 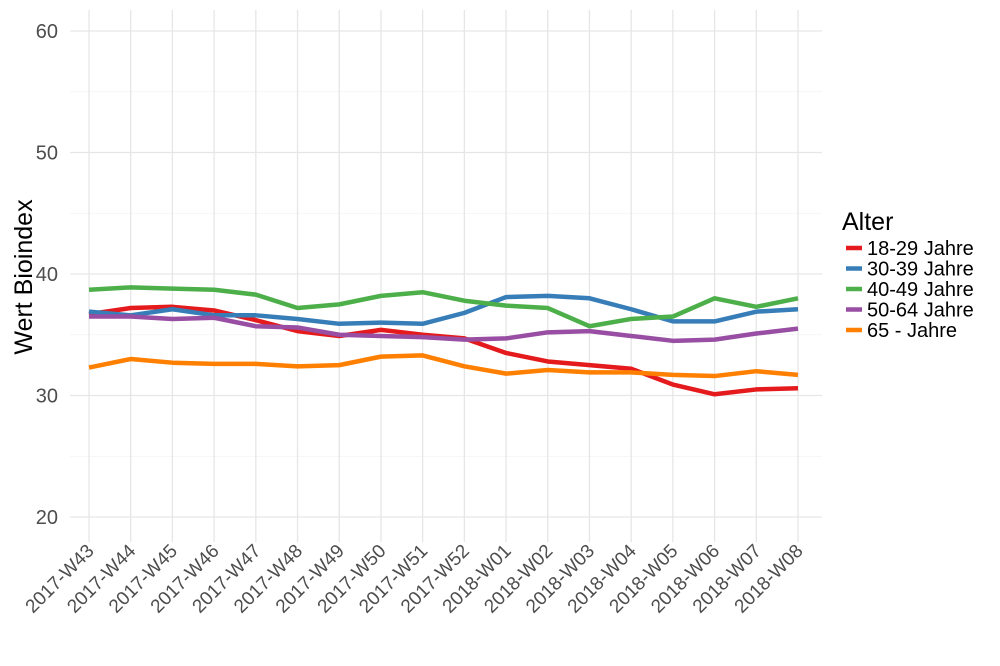 What do you see at coordinates (920, 290) in the screenshot?
I see `legend-label: 40-49 Jahre` at bounding box center [920, 290].